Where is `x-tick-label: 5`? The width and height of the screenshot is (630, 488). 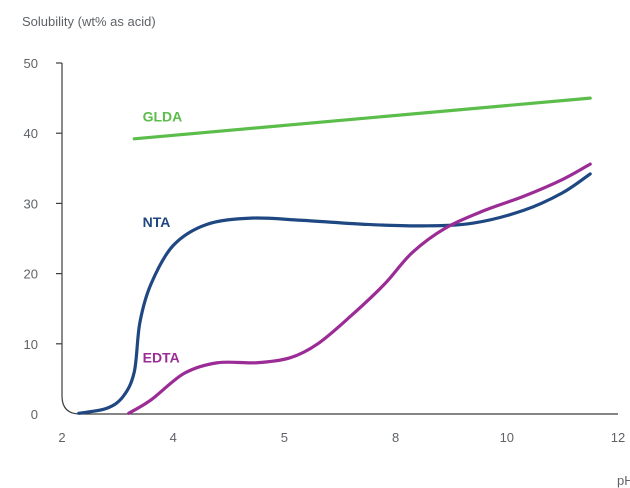
x-tick-label: 5 is located at coordinates (284, 437).